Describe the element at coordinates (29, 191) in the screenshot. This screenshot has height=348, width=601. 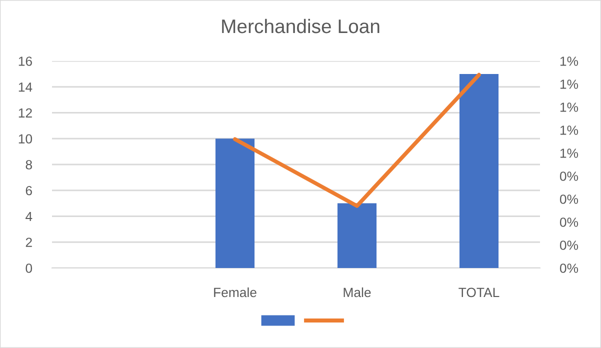
I see `y-tick-label: 6` at that location.